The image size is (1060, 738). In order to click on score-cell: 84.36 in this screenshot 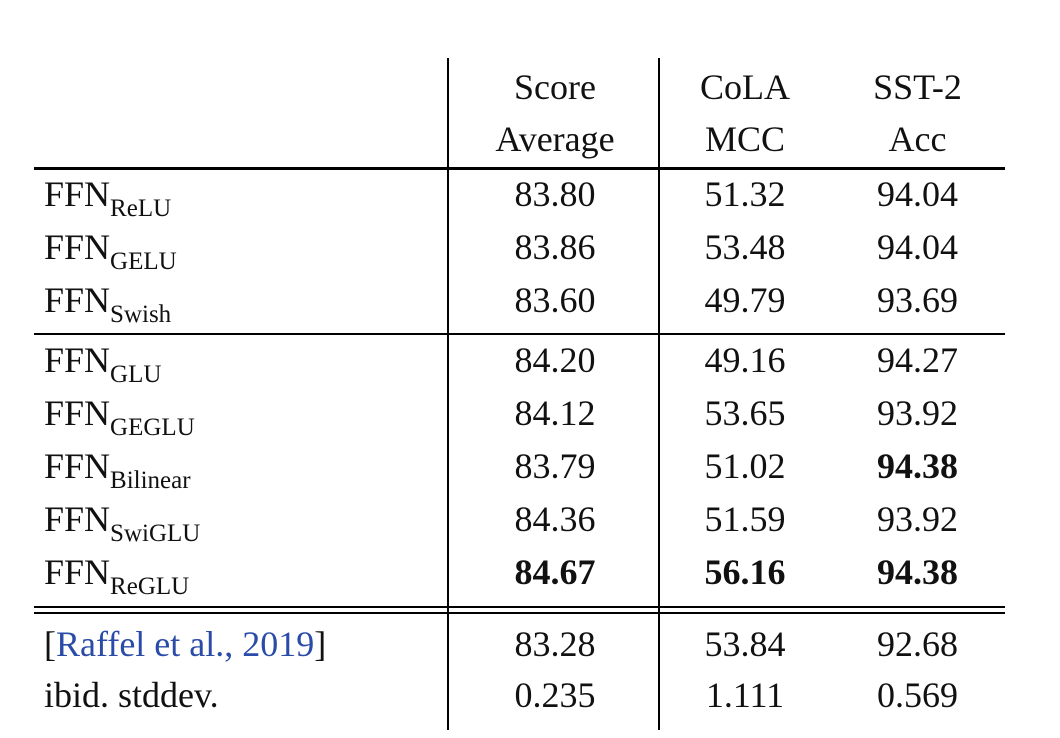, I will do `click(555, 519)`.